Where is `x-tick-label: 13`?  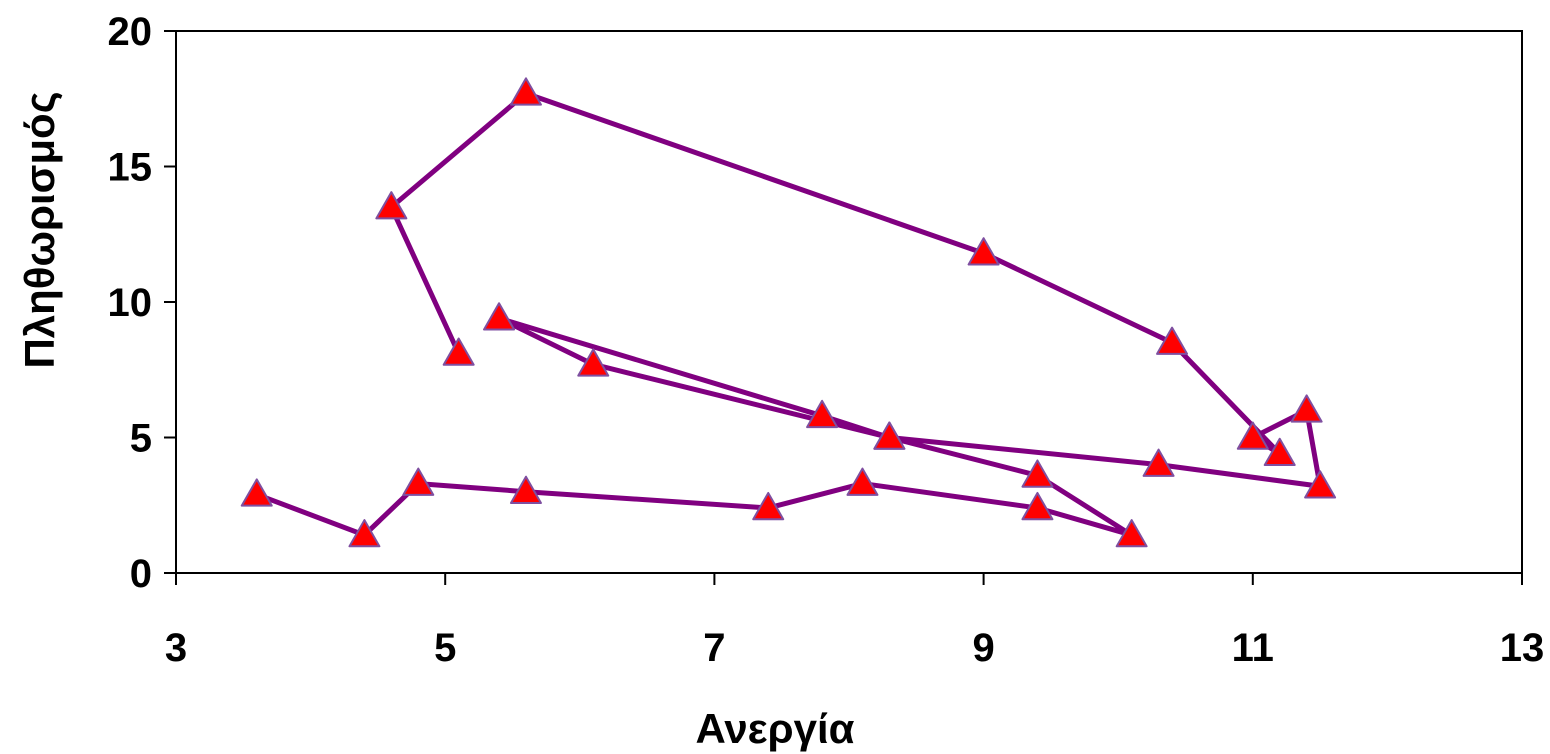
x-tick-label: 13 is located at coordinates (1522, 648).